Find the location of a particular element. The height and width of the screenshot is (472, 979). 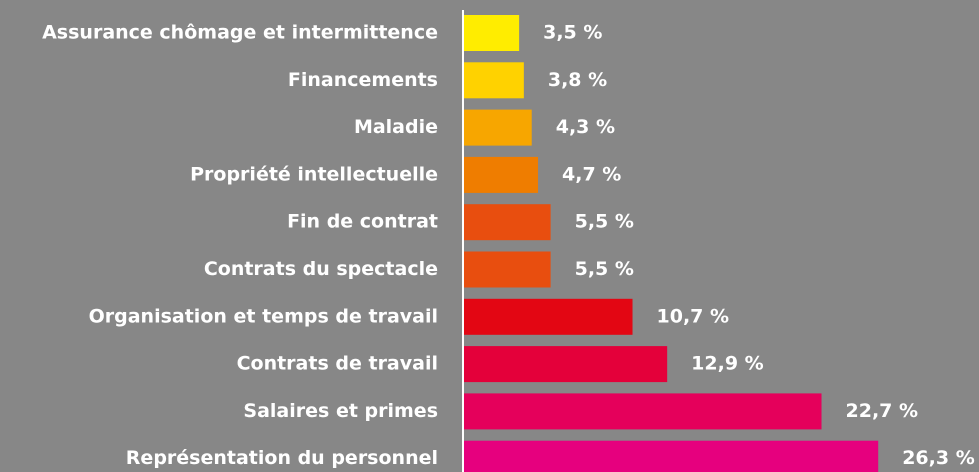

value-label: 4,3 % is located at coordinates (585, 127).